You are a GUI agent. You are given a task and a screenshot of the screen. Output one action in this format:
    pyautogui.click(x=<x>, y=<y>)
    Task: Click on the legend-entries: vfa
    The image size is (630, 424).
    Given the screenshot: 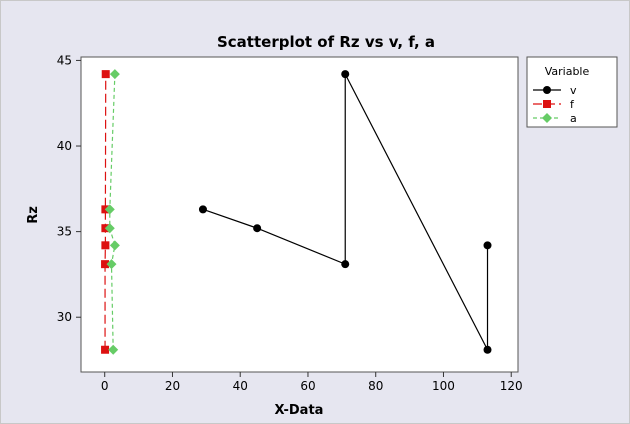 What is the action you would take?
    pyautogui.click(x=555, y=104)
    